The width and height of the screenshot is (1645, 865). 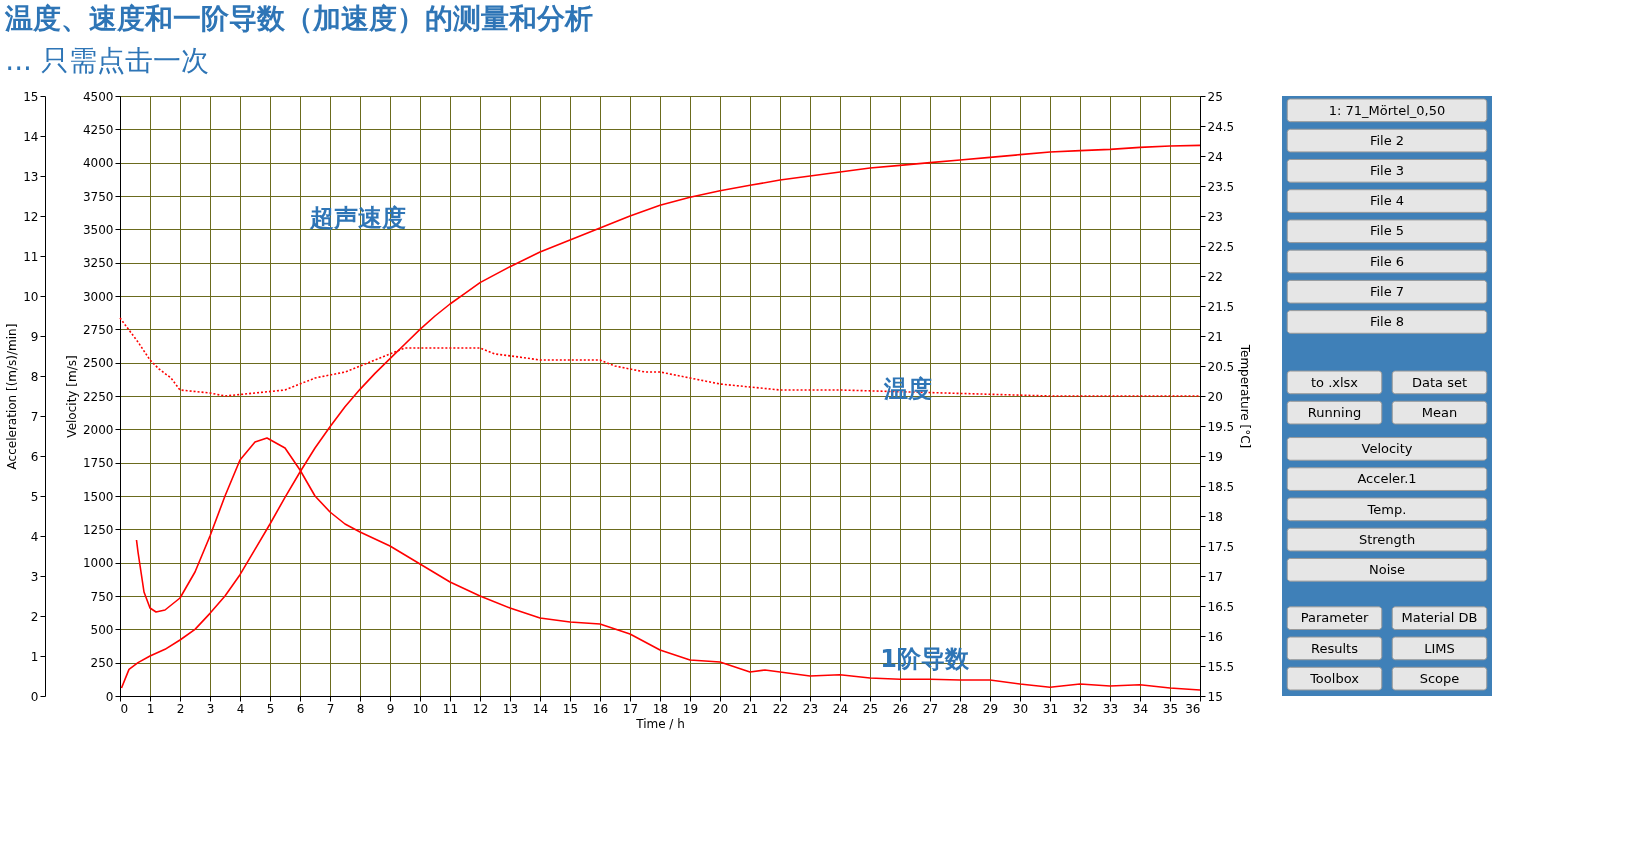 I want to click on x-tick-label: 12, so click(x=480, y=708).